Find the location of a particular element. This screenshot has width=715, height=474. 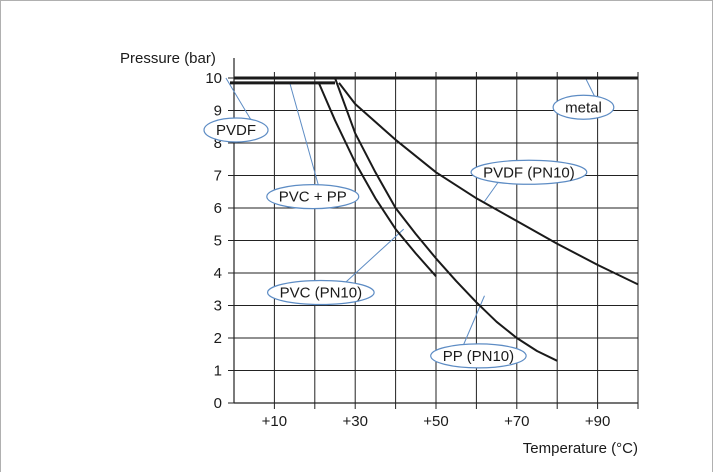

x-tick-label: +70 is located at coordinates (516, 421).